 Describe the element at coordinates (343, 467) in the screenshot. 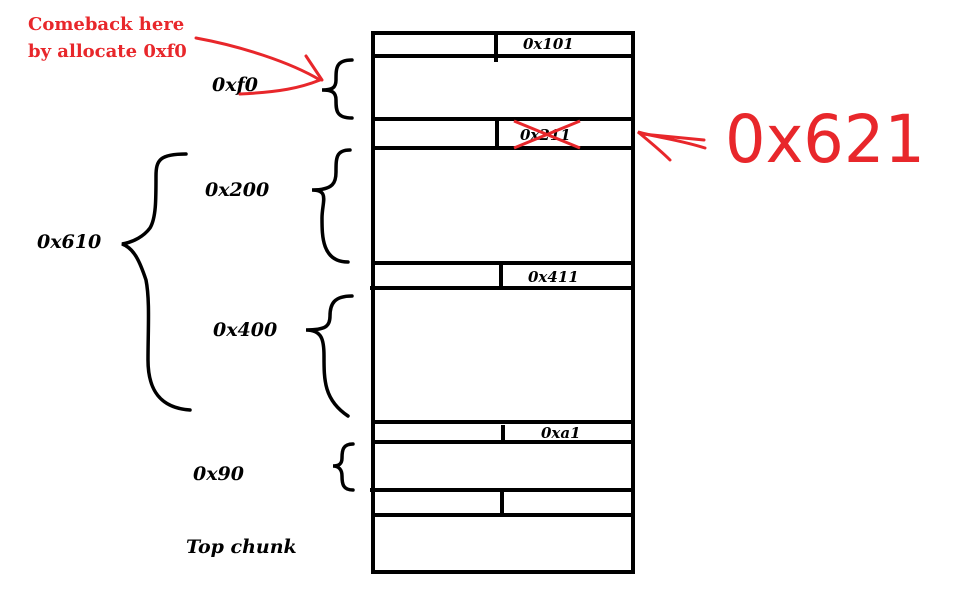

I see `brace-0x90` at that location.